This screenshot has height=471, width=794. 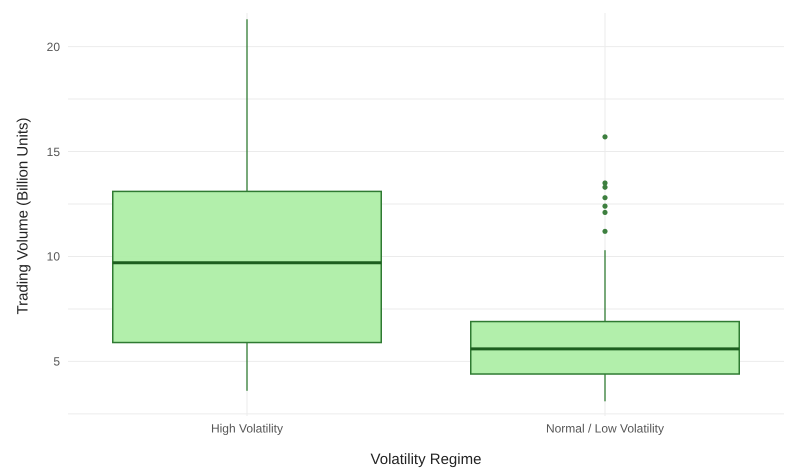 I want to click on y-tick-label: 20, so click(x=53, y=47).